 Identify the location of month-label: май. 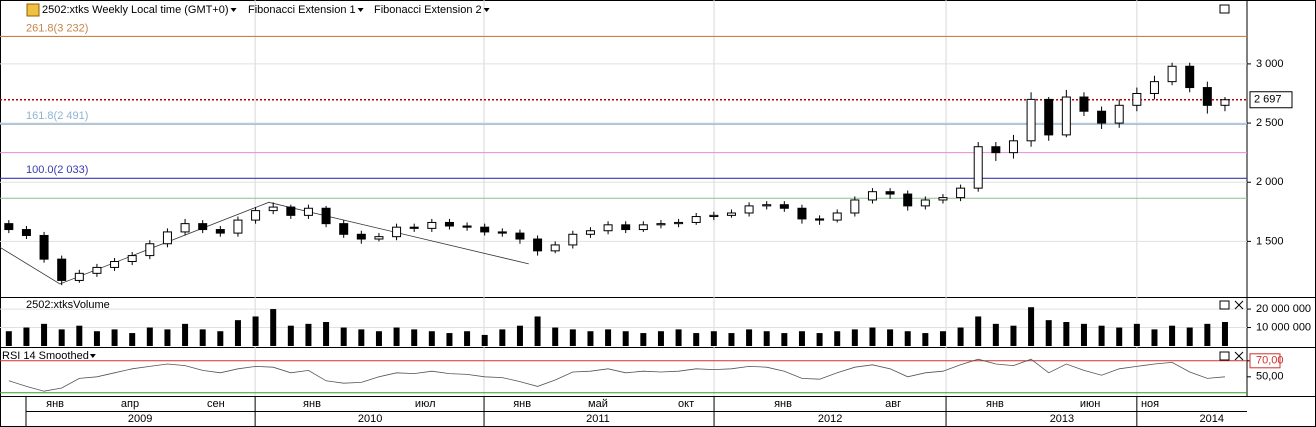
(598, 404).